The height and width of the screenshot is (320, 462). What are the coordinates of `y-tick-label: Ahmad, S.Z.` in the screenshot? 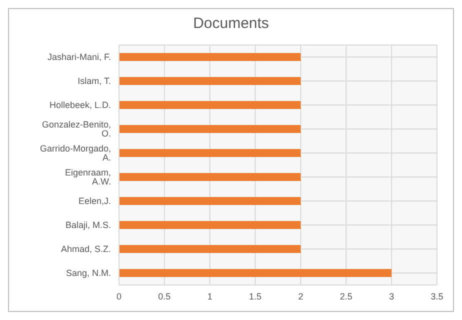 It's located at (85, 249).